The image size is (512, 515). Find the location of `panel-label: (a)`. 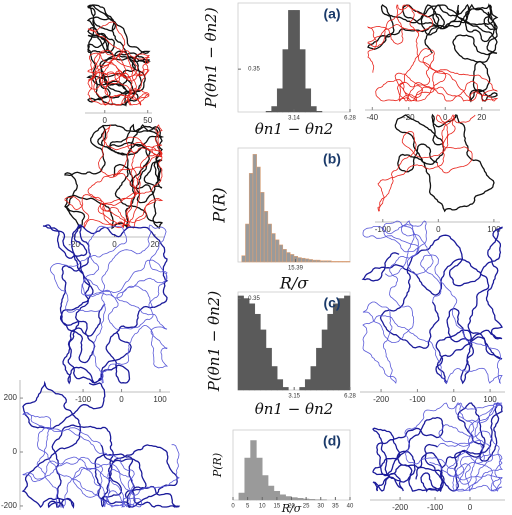

panel-label: (a) is located at coordinates (331, 14).